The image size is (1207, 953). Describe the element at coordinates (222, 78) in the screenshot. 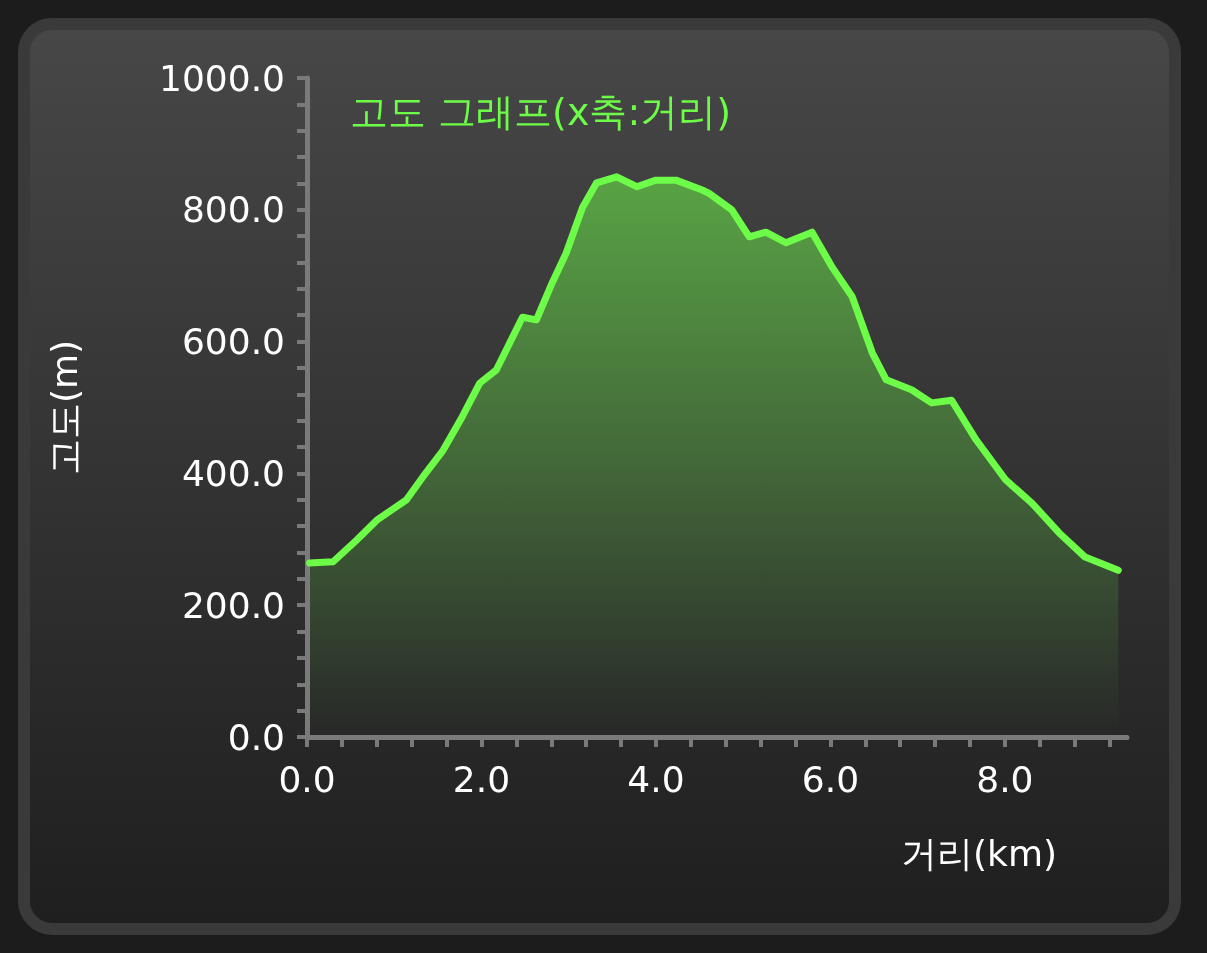

I see `y-tick-label: 1000.0` at that location.